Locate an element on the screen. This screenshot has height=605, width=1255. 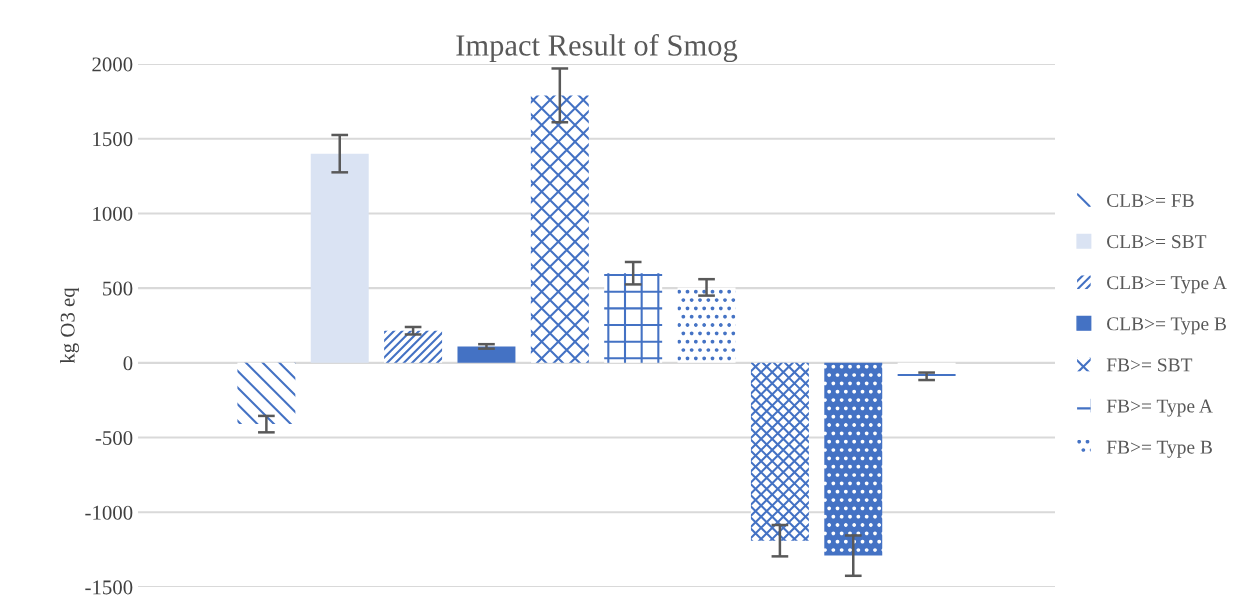
y-tick-label: 1500 is located at coordinates (113, 139).